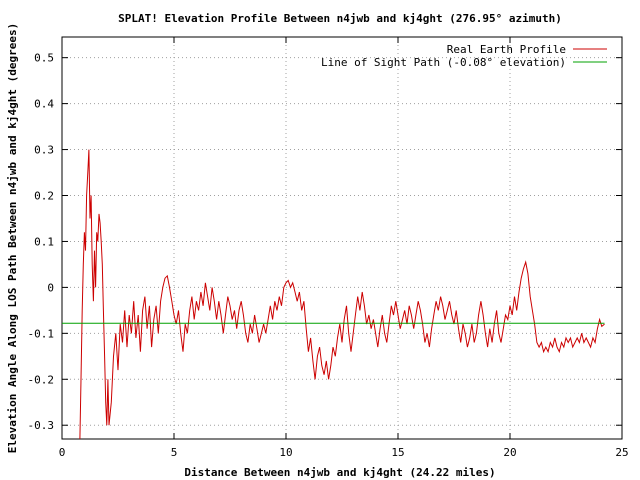 This screenshot has height=480, width=640. I want to click on y-tick-label: -0.1, so click(41, 333).